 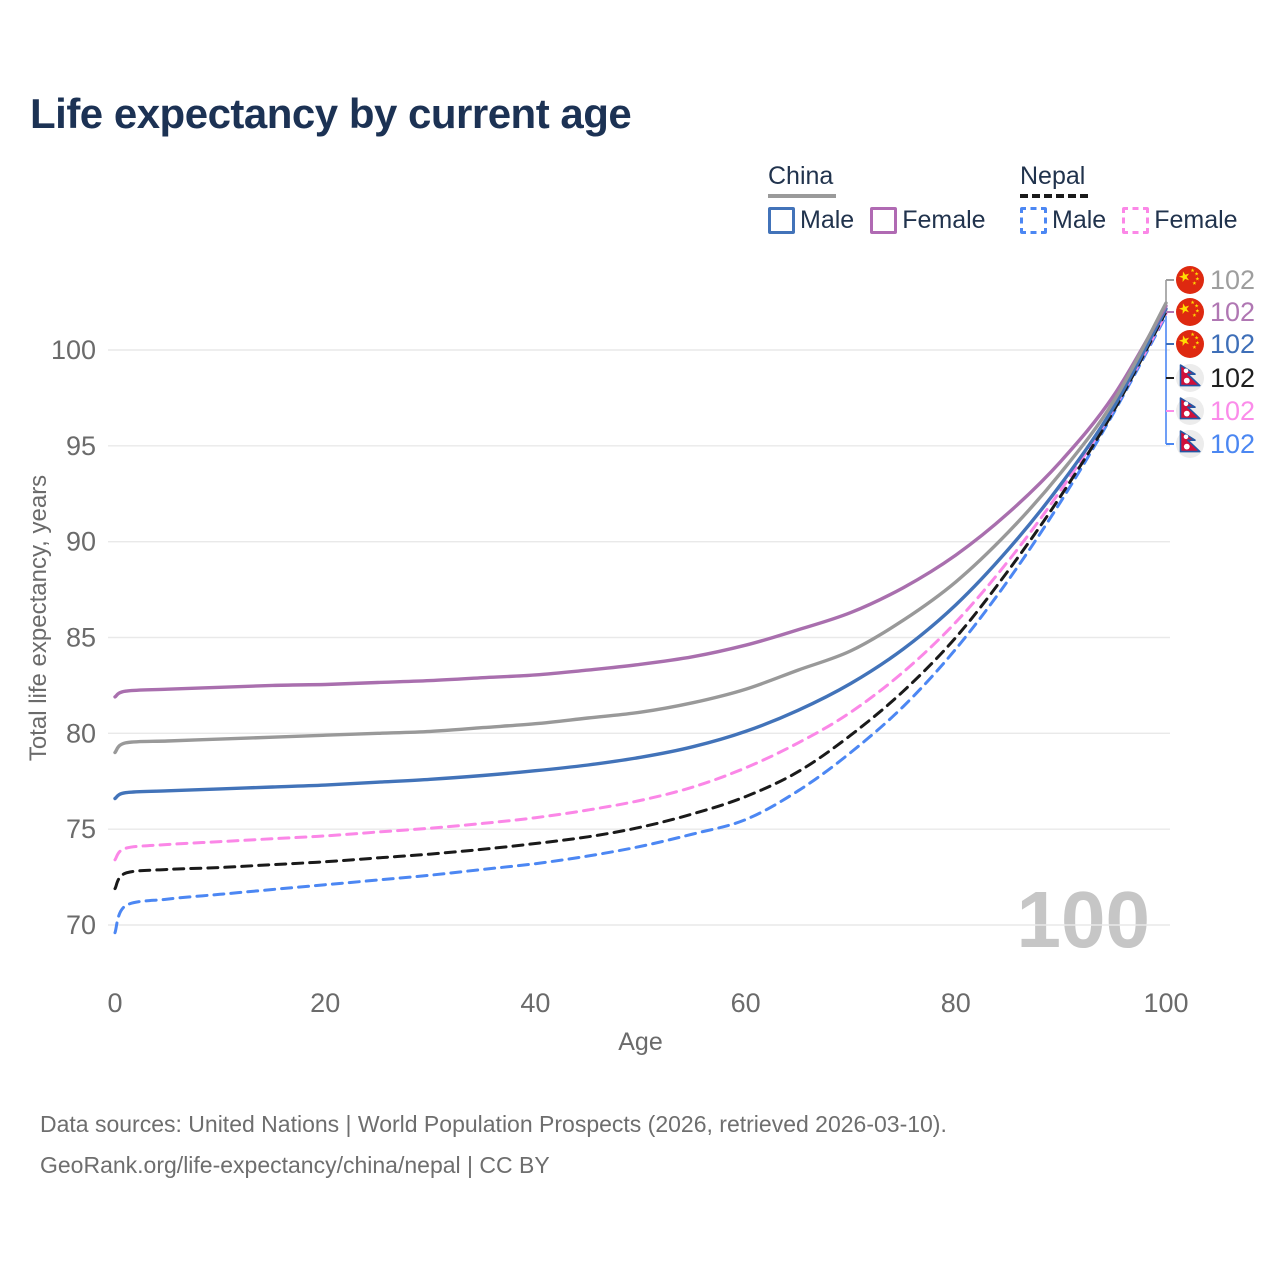 What do you see at coordinates (1232, 344) in the screenshot?
I see `end-value-label-china-male: 102` at bounding box center [1232, 344].